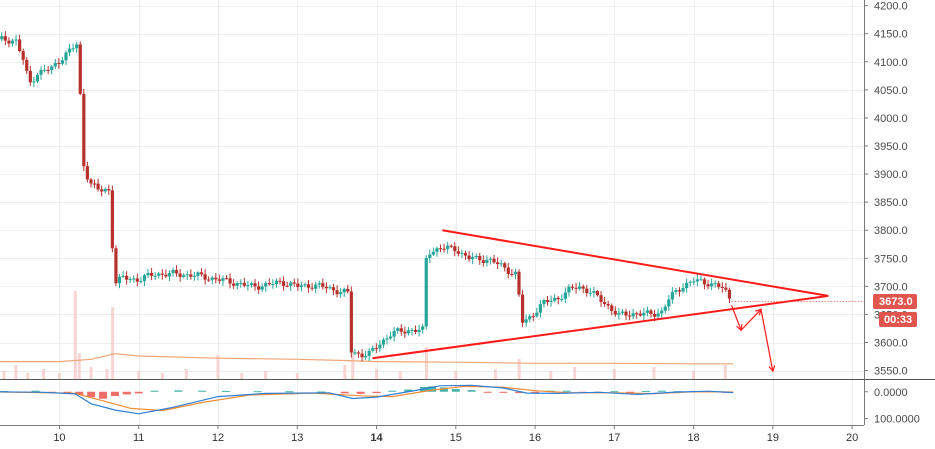 The image size is (935, 449). I want to click on price-tick-label: 3550.0, so click(891, 372).